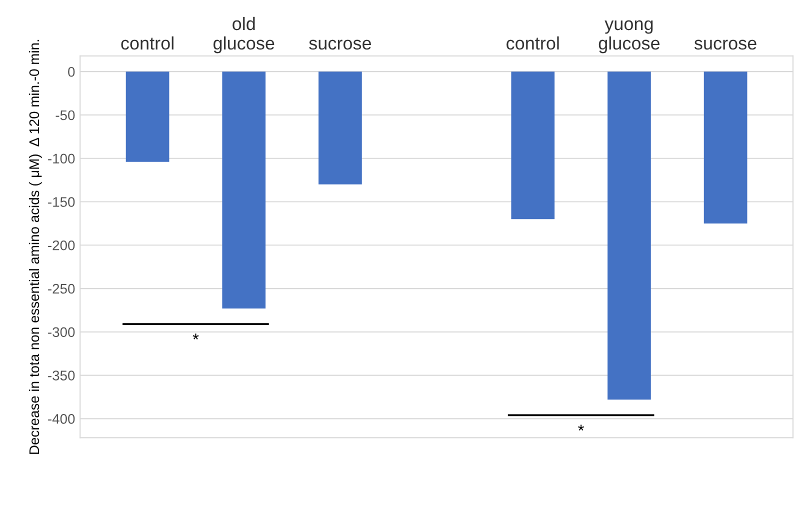  What do you see at coordinates (35, 247) in the screenshot?
I see `y-axis-title: Decrease in tota non essential amino acids ( μM) Δ 120 min.-0 min.` at bounding box center [35, 247].